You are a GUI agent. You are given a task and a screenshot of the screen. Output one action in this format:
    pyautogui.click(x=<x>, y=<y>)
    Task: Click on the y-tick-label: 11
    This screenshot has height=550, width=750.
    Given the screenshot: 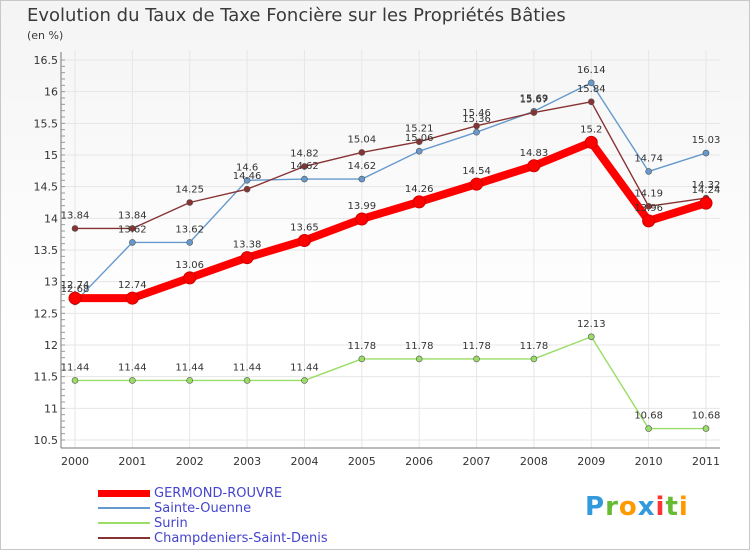 What is the action you would take?
    pyautogui.click(x=51, y=408)
    